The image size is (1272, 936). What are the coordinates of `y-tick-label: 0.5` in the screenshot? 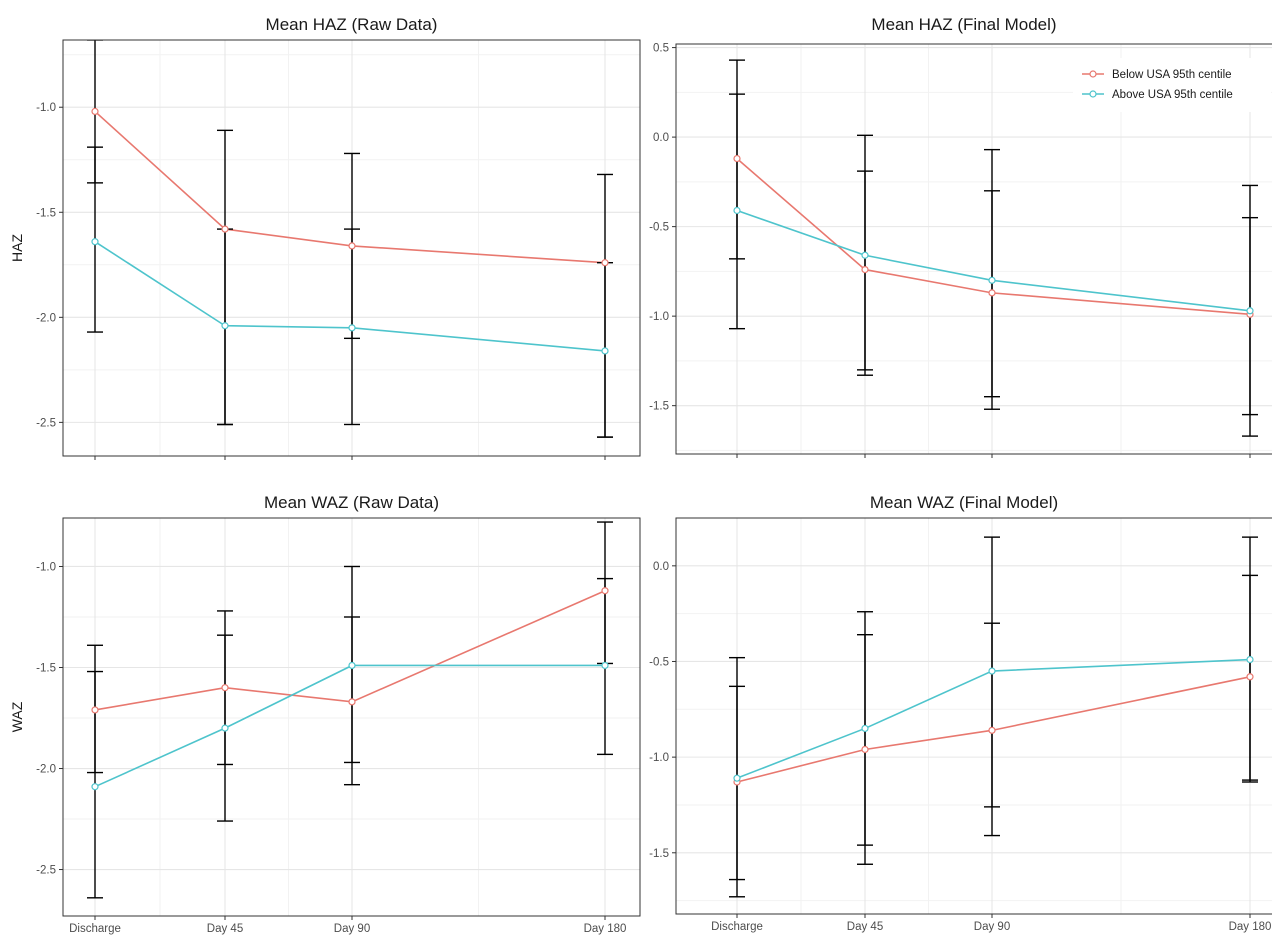 It's located at (661, 49).